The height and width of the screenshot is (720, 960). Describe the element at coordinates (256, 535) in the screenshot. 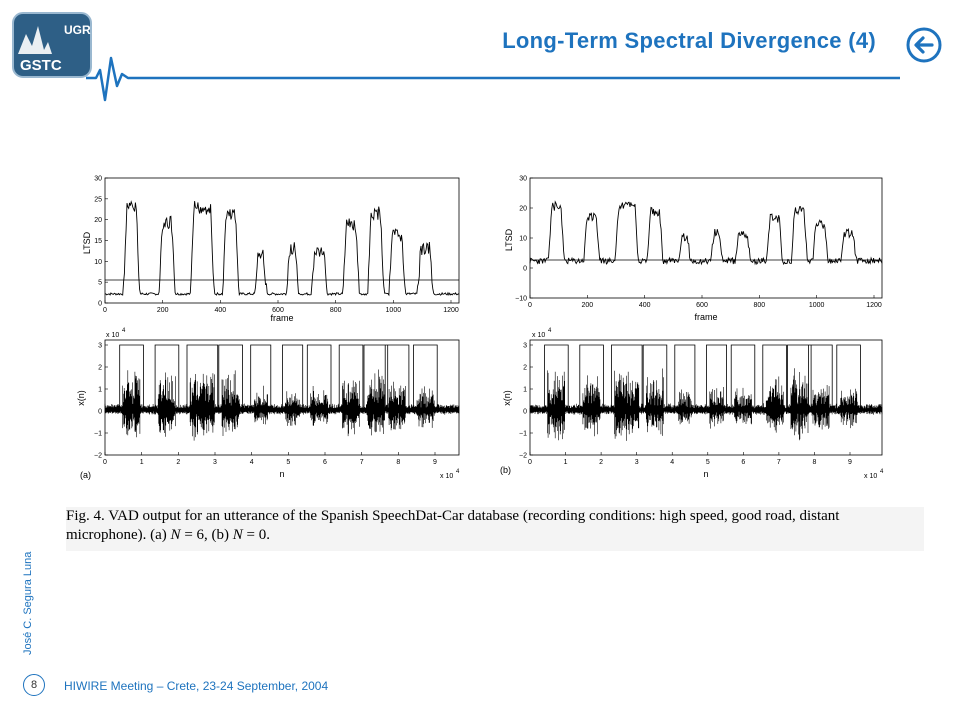

I see `caption-part: = 0.` at that location.